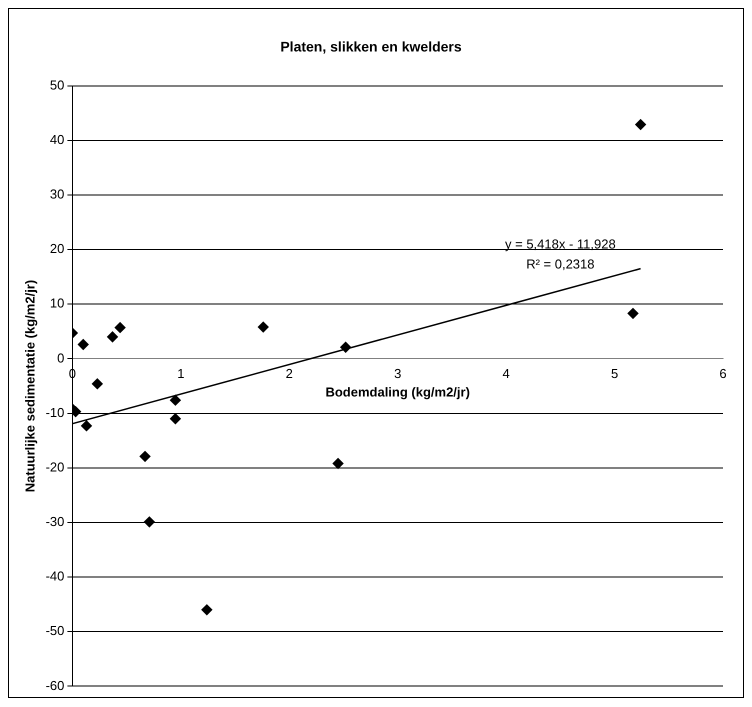 The image size is (752, 707). Describe the element at coordinates (55, 466) in the screenshot. I see `y-tick-label: -20` at that location.